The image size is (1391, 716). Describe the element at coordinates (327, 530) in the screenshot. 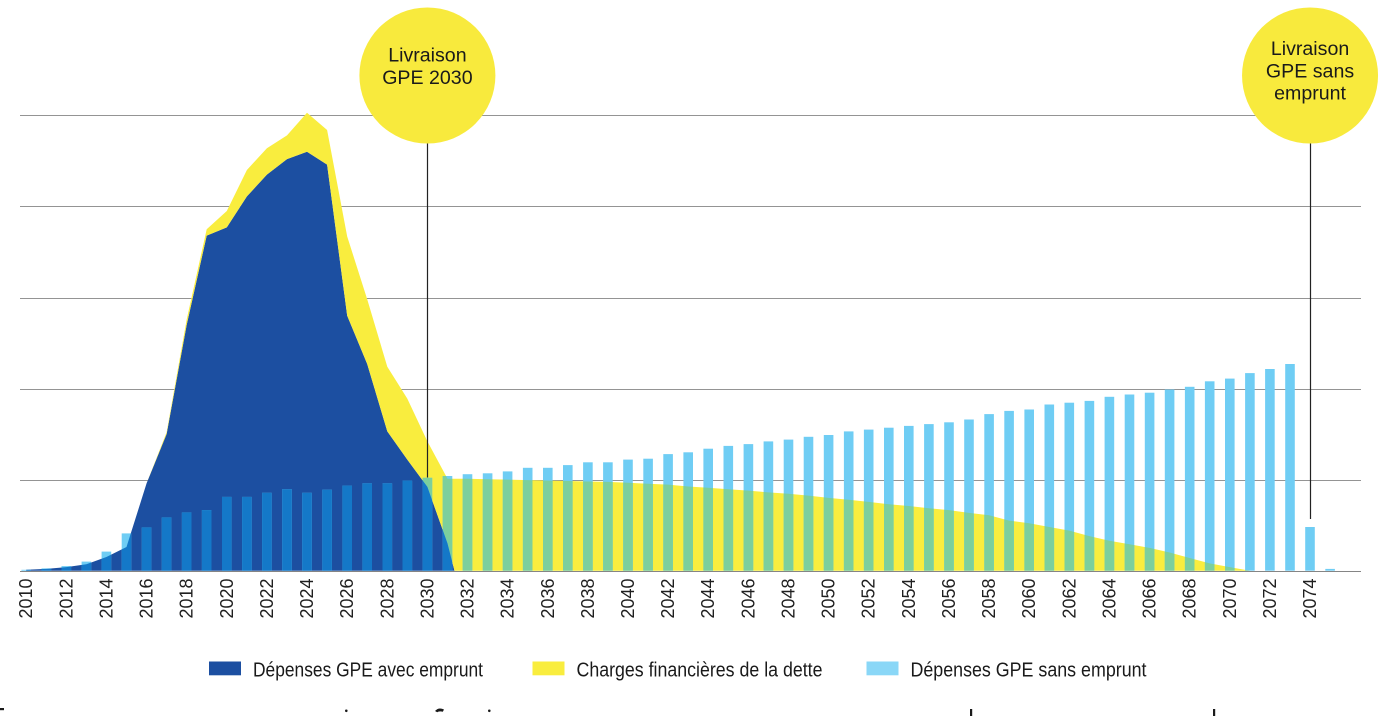

I see `bar-2025` at that location.